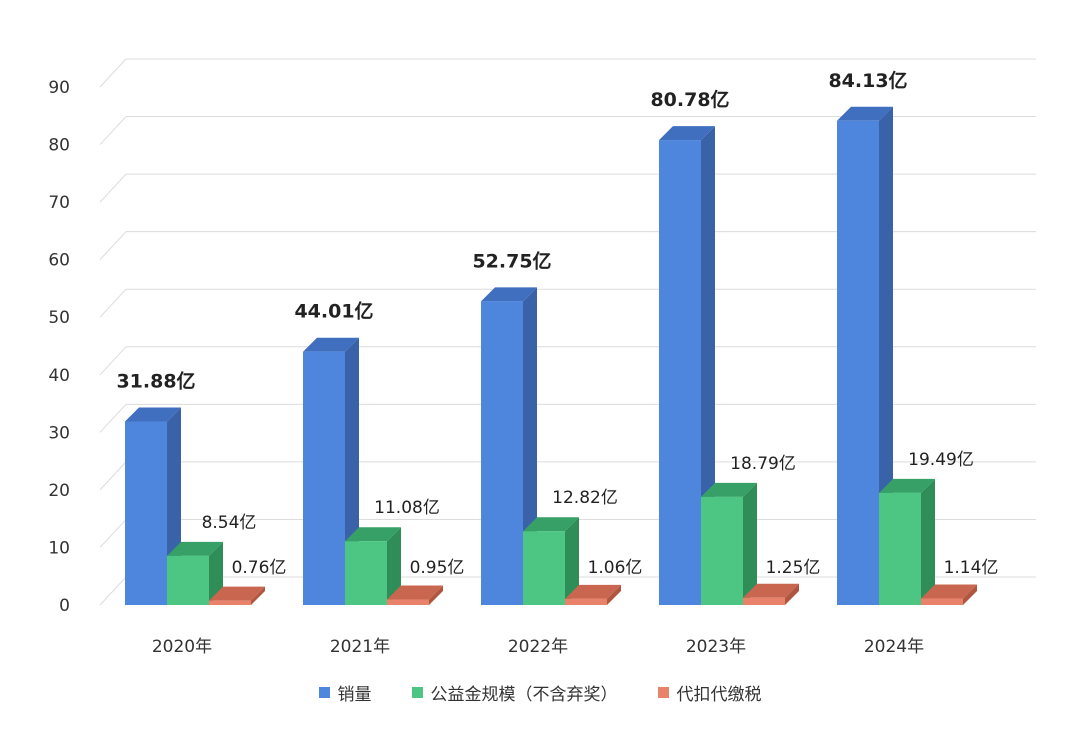 The height and width of the screenshot is (747, 1080). I want to click on data-label: 0.95亿, so click(437, 568).